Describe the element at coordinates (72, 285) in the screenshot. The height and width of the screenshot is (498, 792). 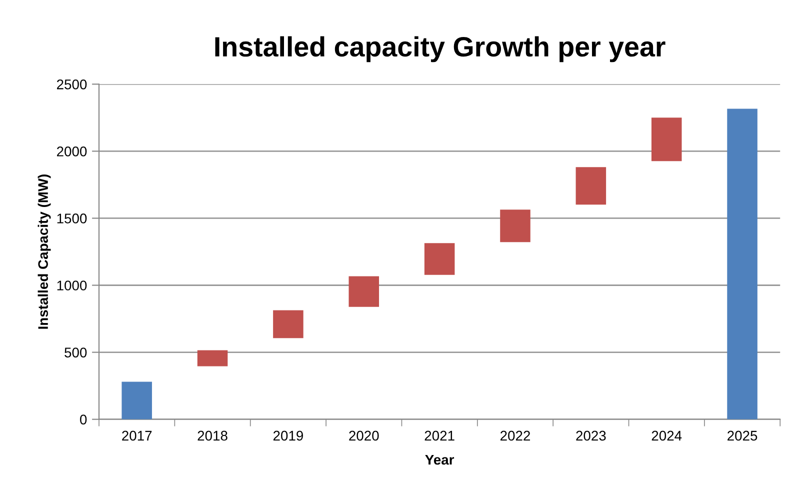
I see `y-tick-label: 1000` at that location.